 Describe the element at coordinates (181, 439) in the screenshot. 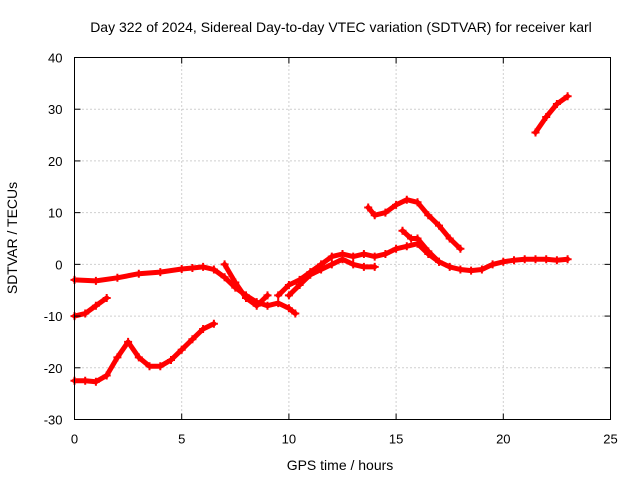

I see `x-tick-label: 5` at that location.